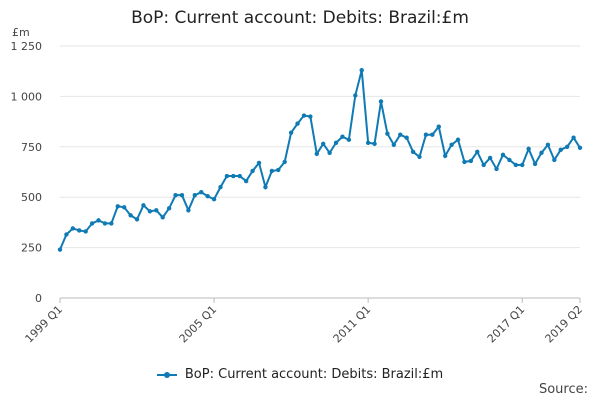 Image resolution: width=600 pixels, height=400 pixels. Describe the element at coordinates (166, 374) in the screenshot. I see `legend-line-marker-icon` at that location.